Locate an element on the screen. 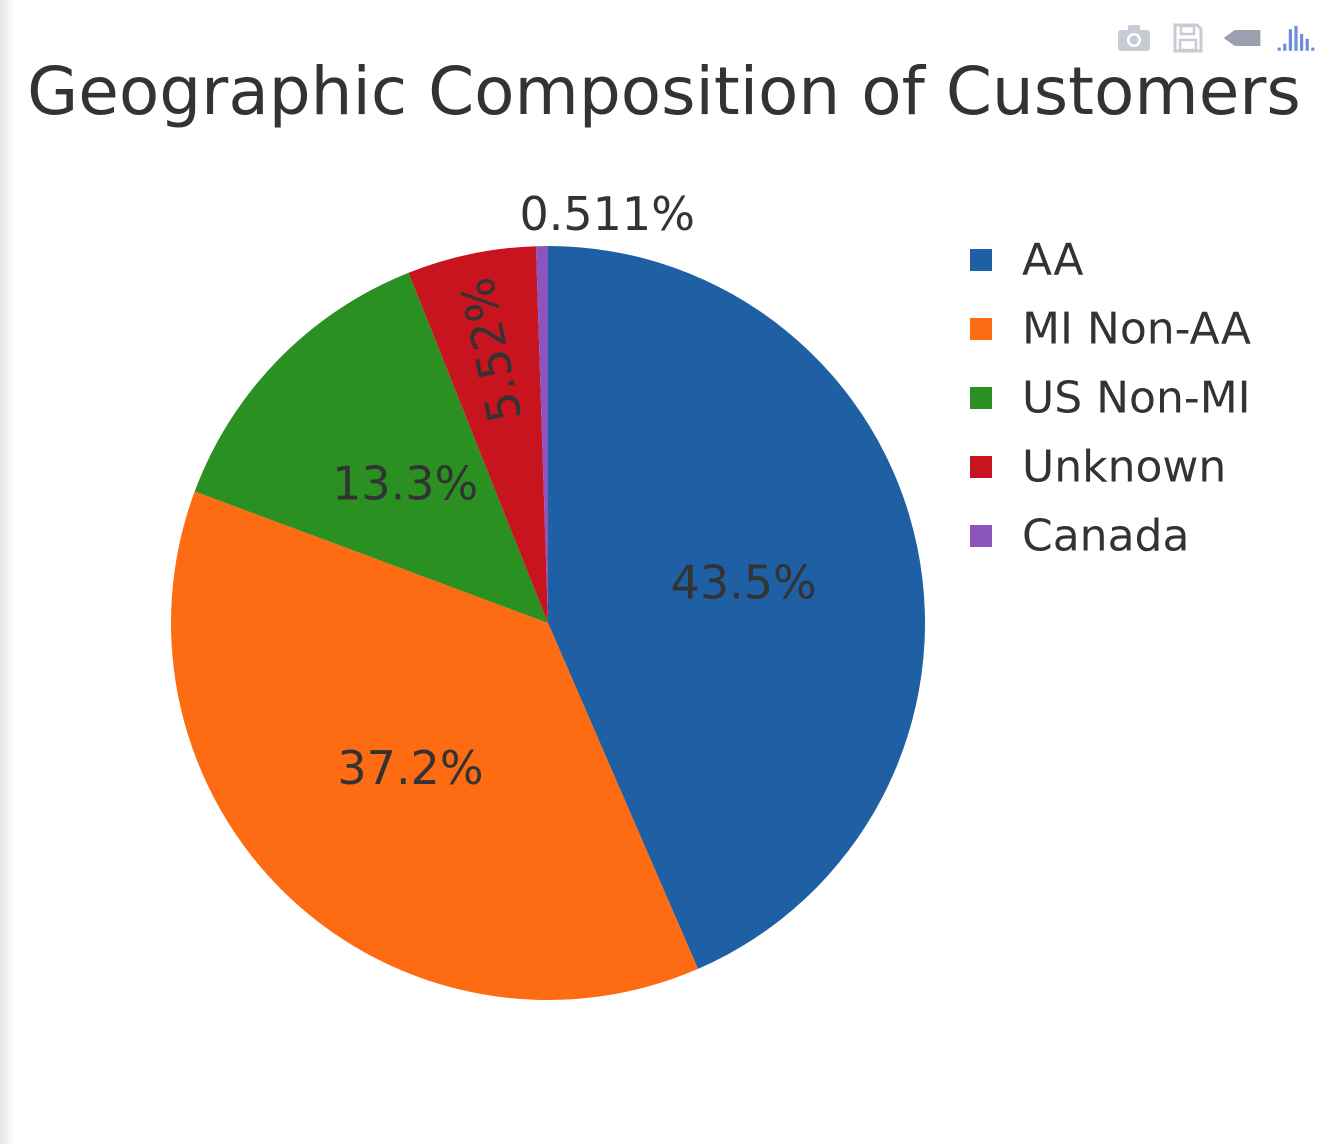 Image resolution: width=1328 pixels, height=1144 pixels. compare-data-button is located at coordinates (1242, 38).